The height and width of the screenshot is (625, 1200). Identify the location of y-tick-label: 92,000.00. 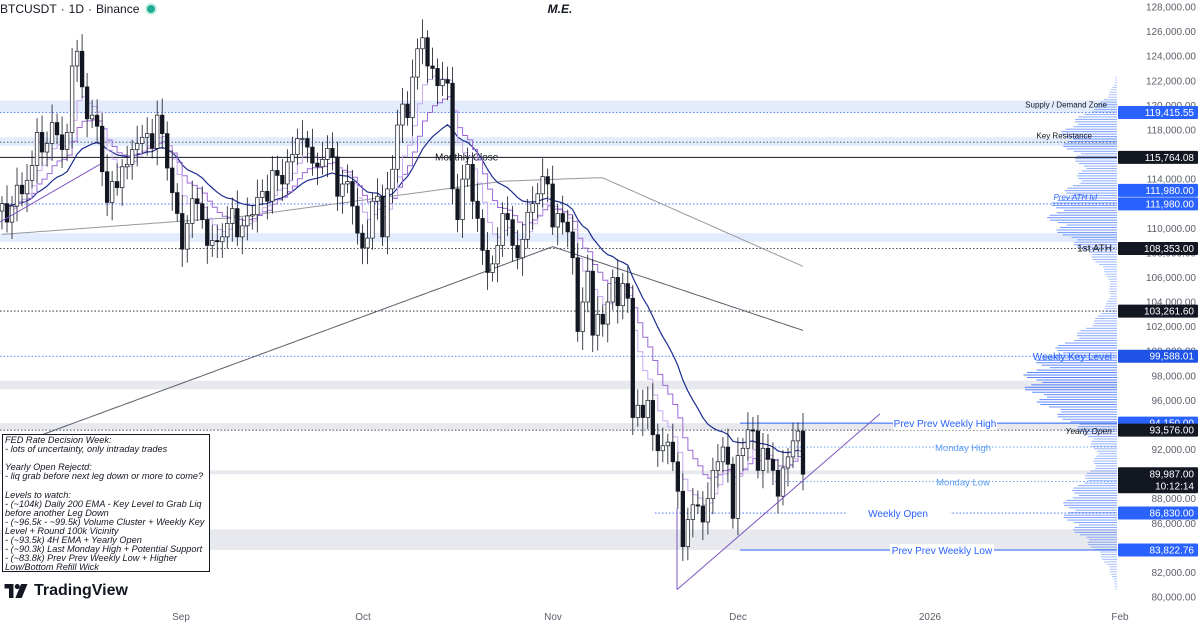
(1174, 450).